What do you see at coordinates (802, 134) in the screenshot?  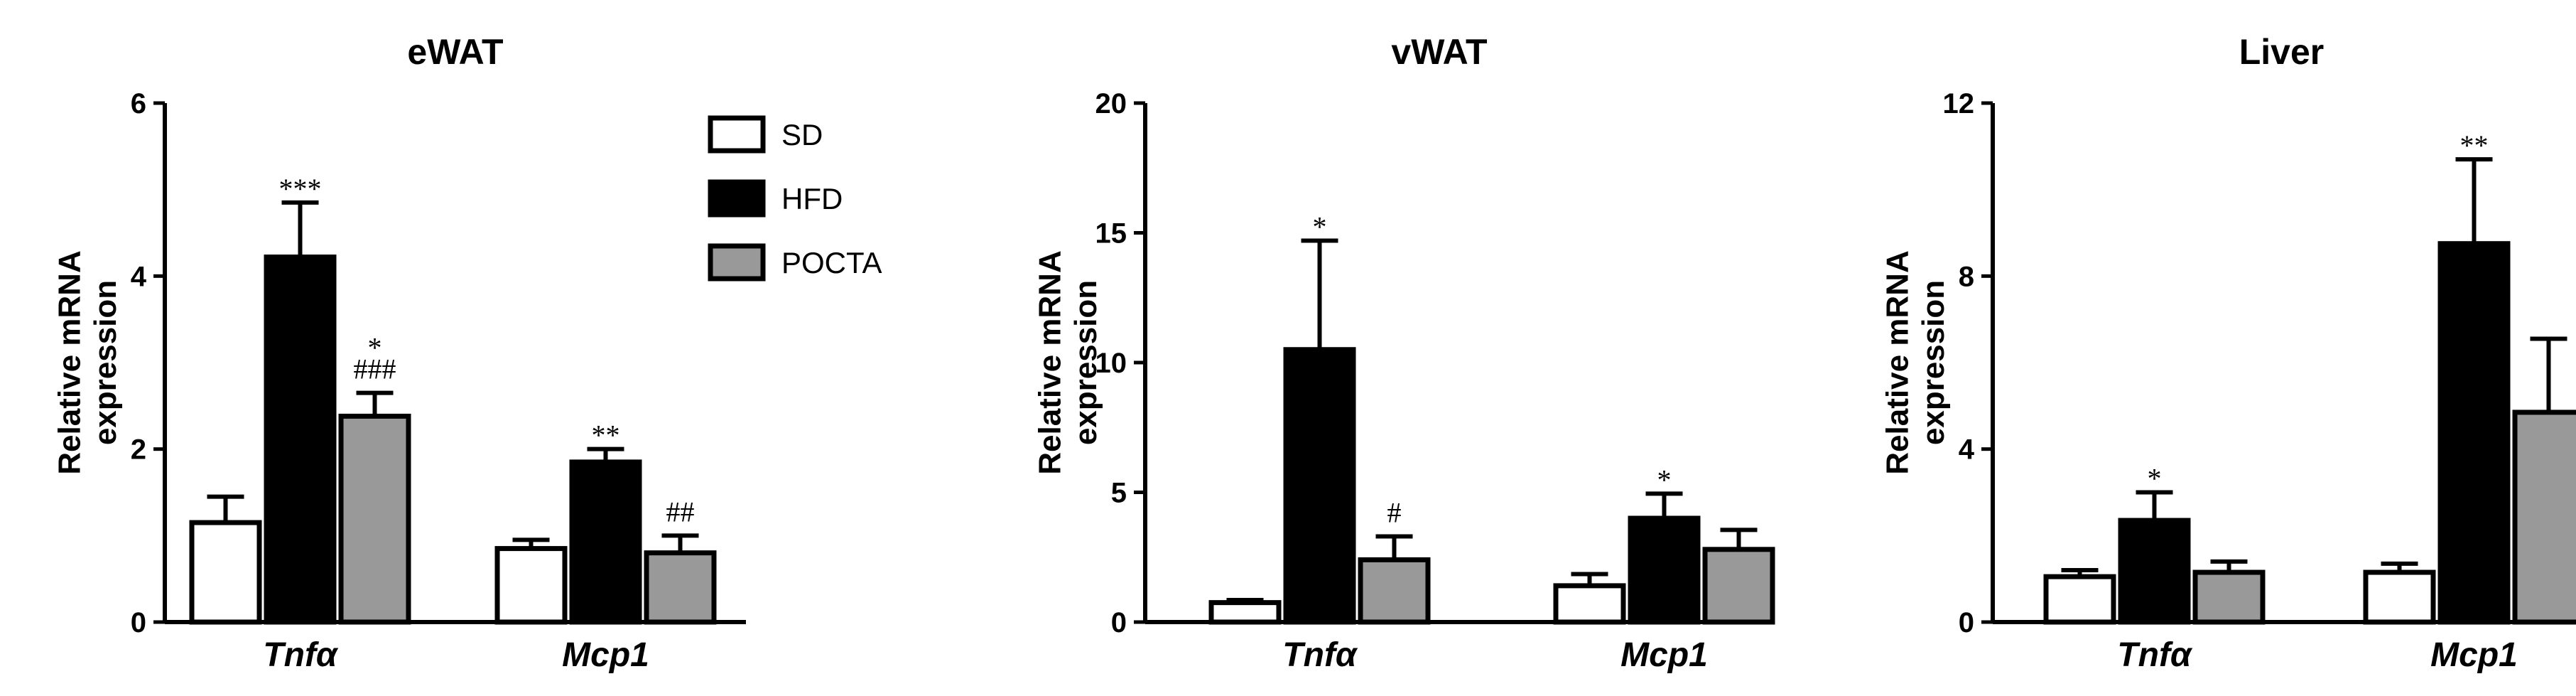 I see `legend-label: SD` at bounding box center [802, 134].